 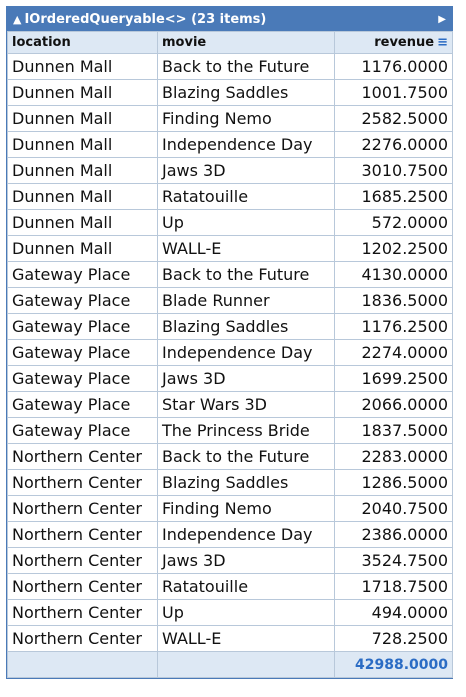 I want to click on table-row: Dunnen Mall WALL-E 1202.2500, so click(x=230, y=248).